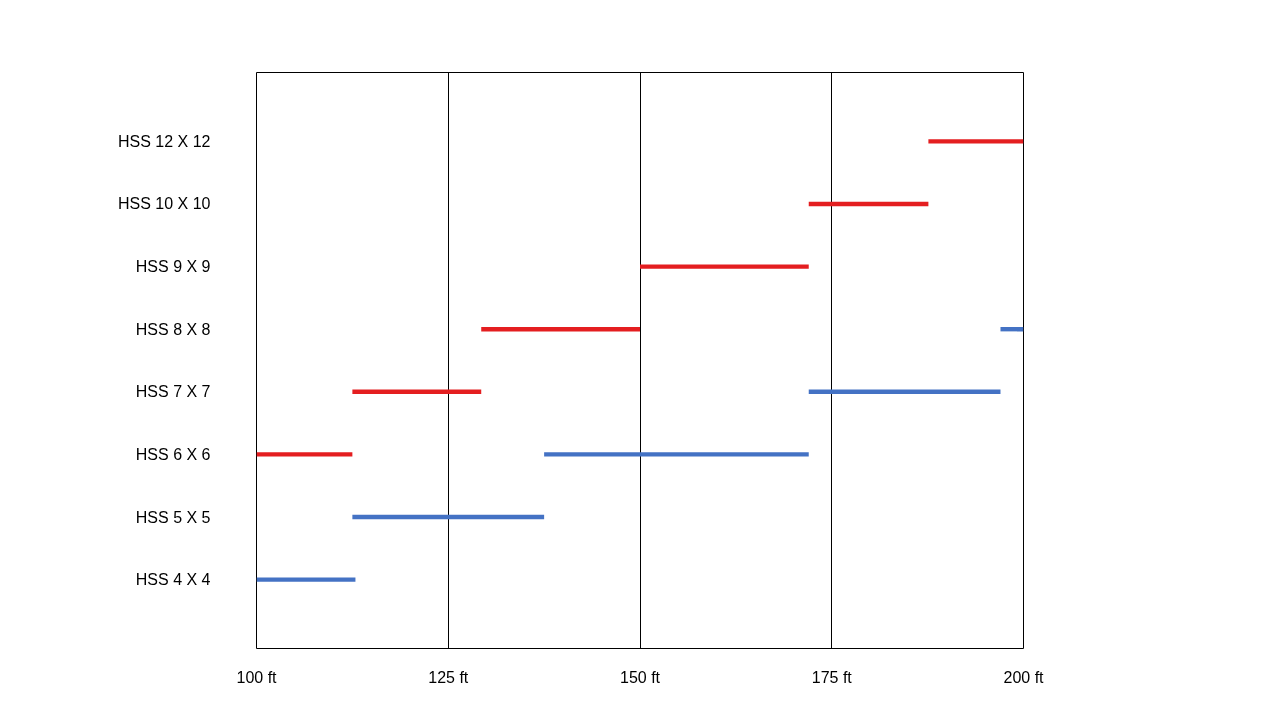 The width and height of the screenshot is (1280, 720). What do you see at coordinates (173, 517) in the screenshot?
I see `y-tick-label: HSS 5 X 5` at bounding box center [173, 517].